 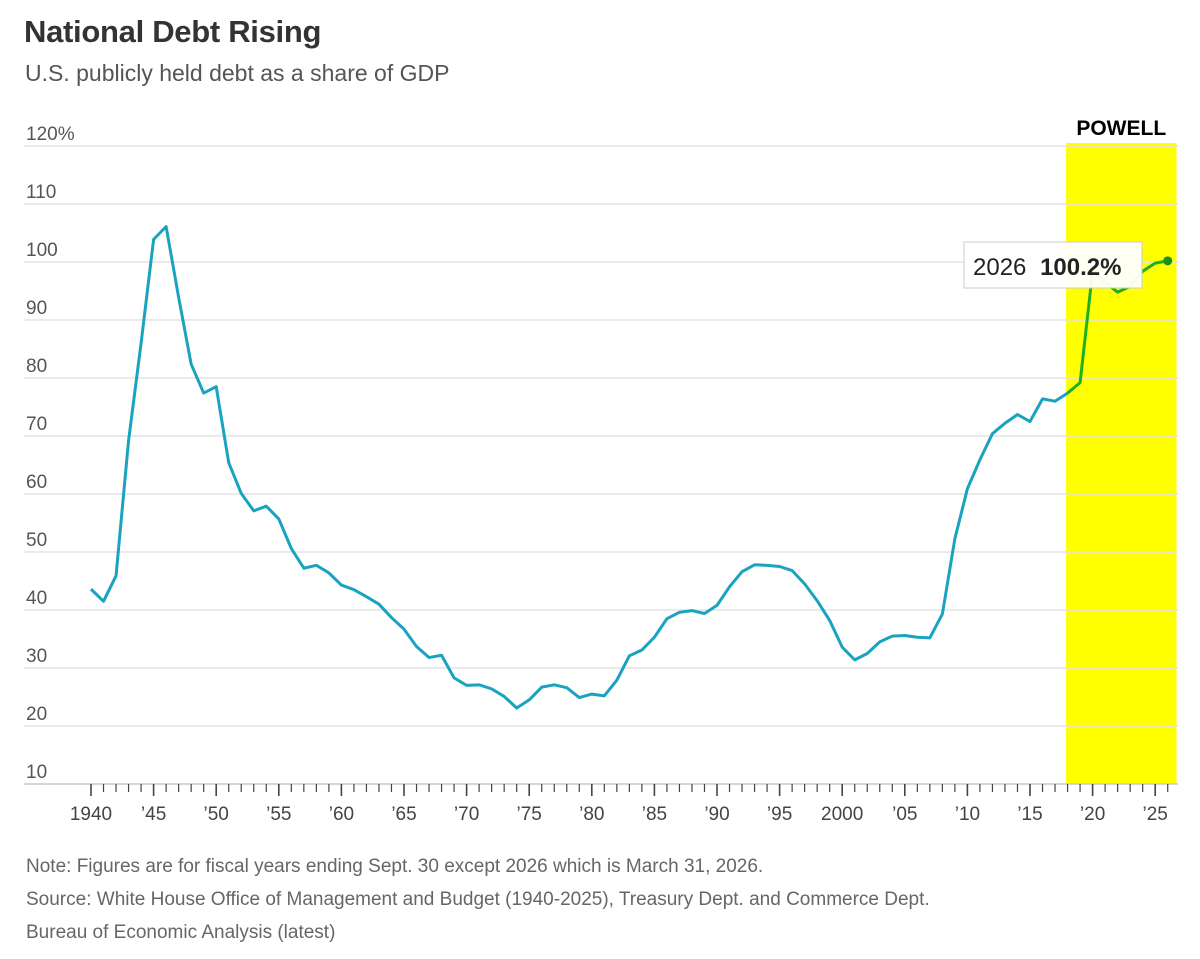 I want to click on powell-highlight-band, so click(x=1121, y=463).